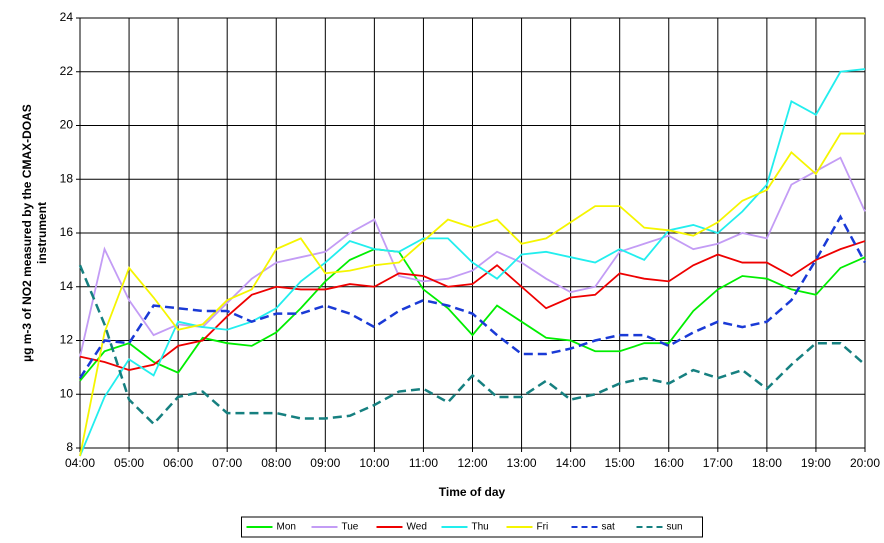 This screenshot has width=884, height=543. Describe the element at coordinates (350, 527) in the screenshot. I see `legend-label: Tue` at that location.